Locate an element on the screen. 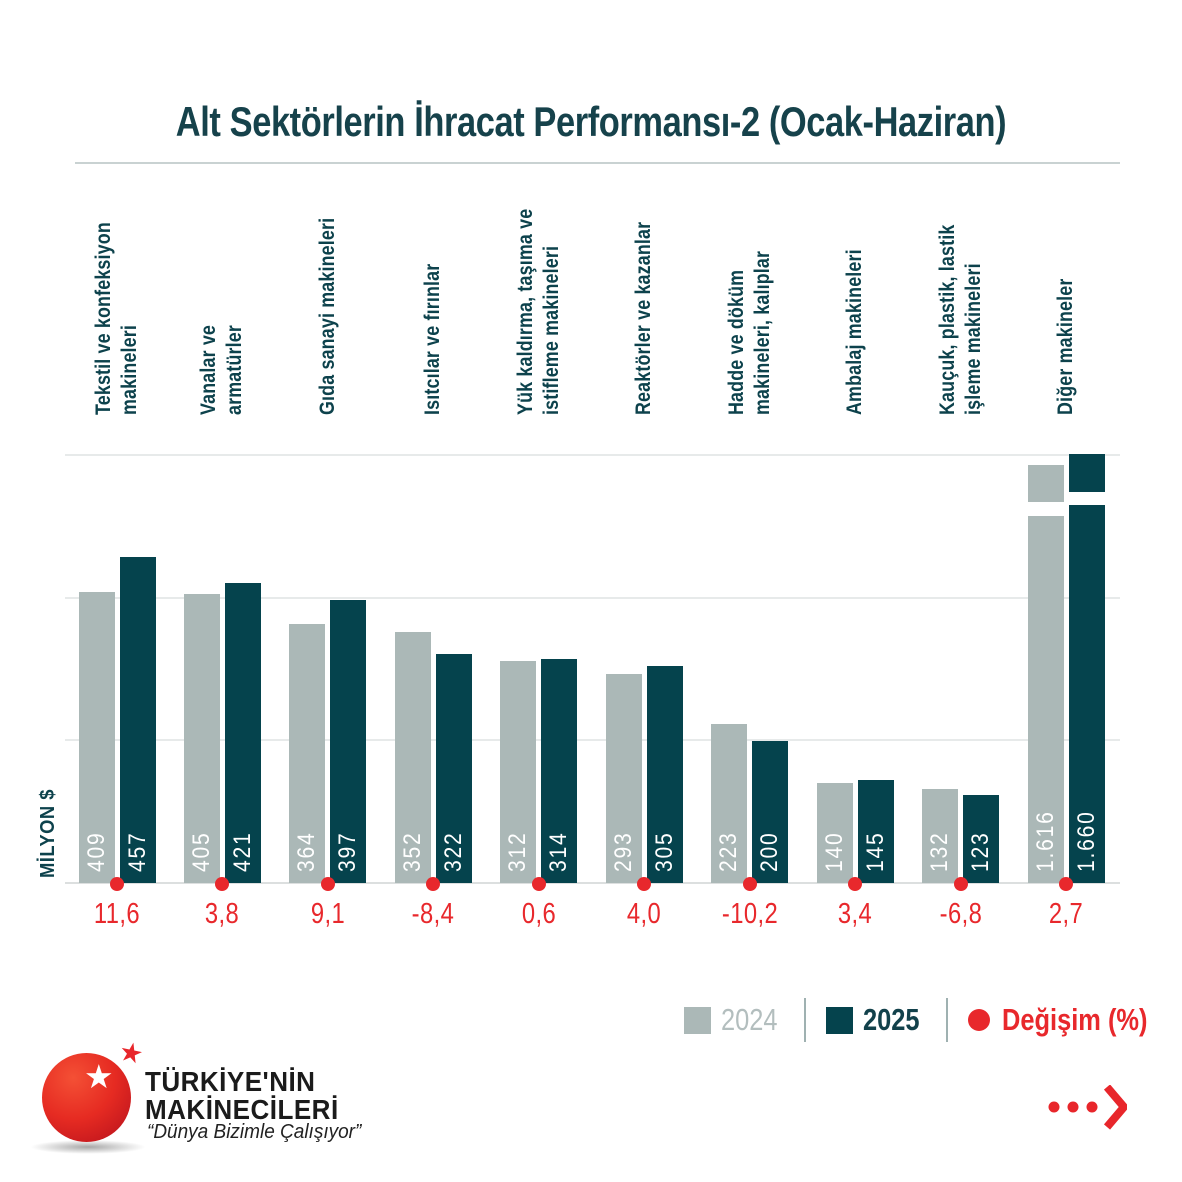 The image size is (1182, 1182). change-percent-label: 11,6 is located at coordinates (117, 914).